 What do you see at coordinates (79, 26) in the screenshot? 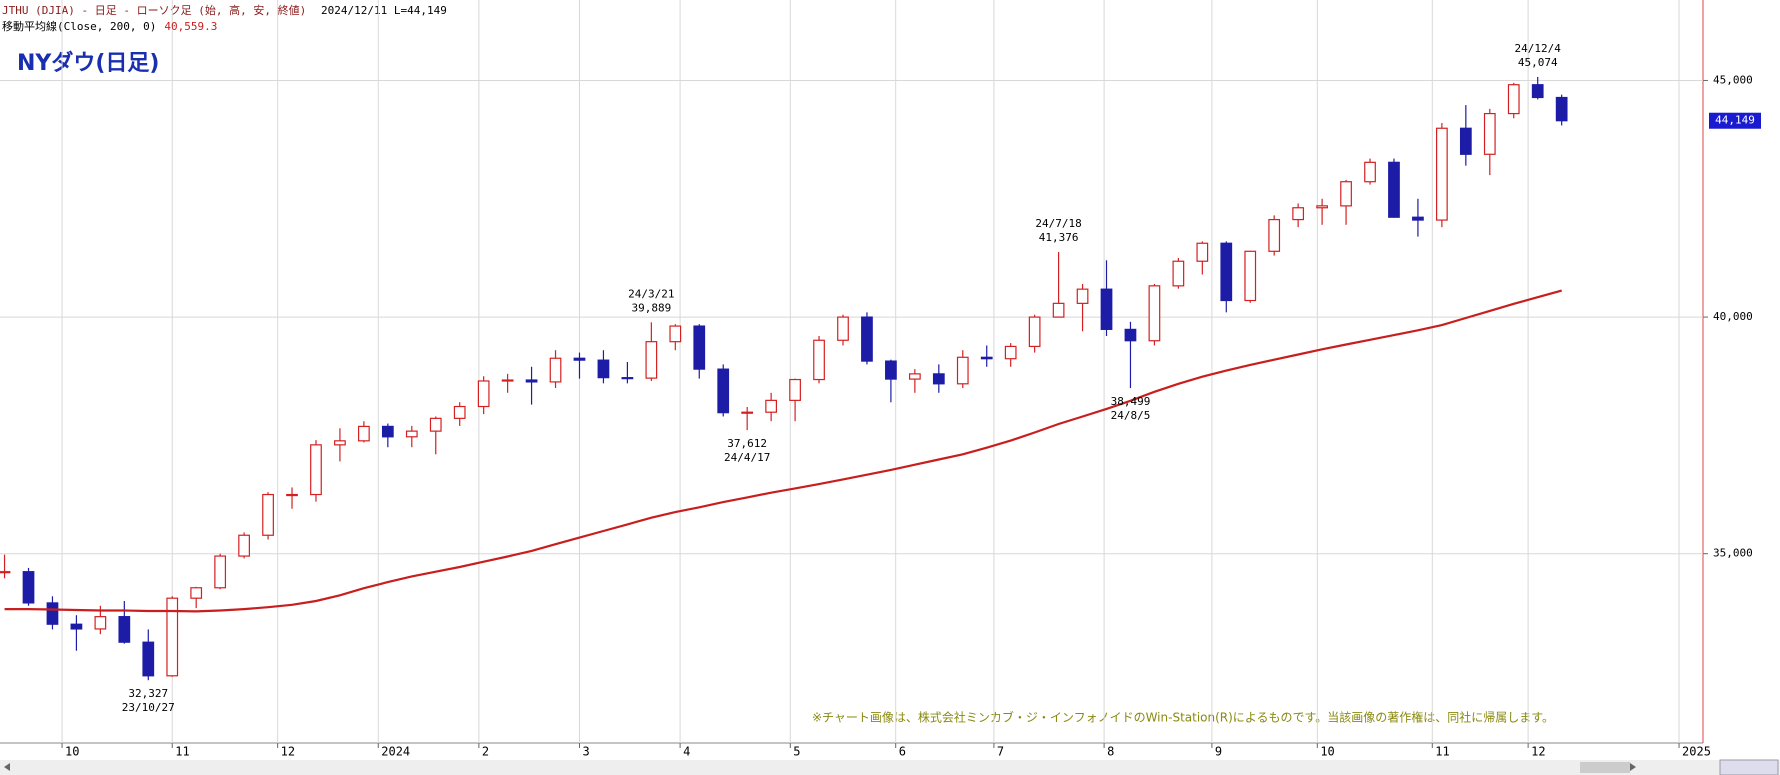
I see `legend-label: 移動平均線(Close, 200, 0)` at bounding box center [79, 26].